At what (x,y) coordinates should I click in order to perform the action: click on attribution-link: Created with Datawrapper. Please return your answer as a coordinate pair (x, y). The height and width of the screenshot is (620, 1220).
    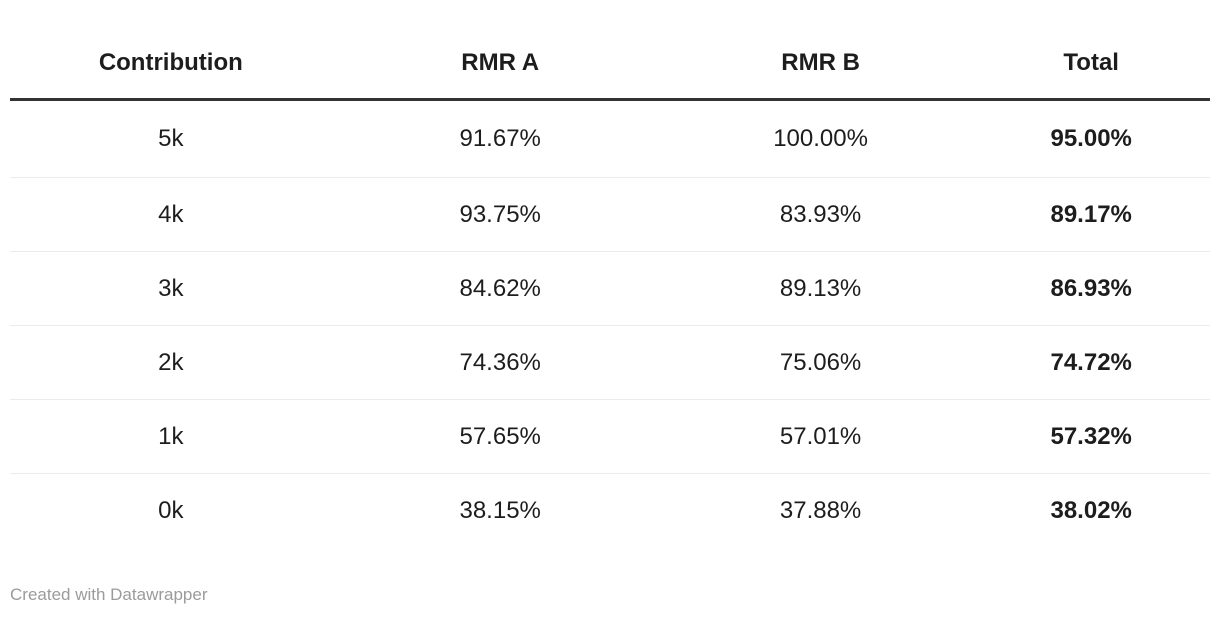
    Looking at the image, I should click on (109, 594).